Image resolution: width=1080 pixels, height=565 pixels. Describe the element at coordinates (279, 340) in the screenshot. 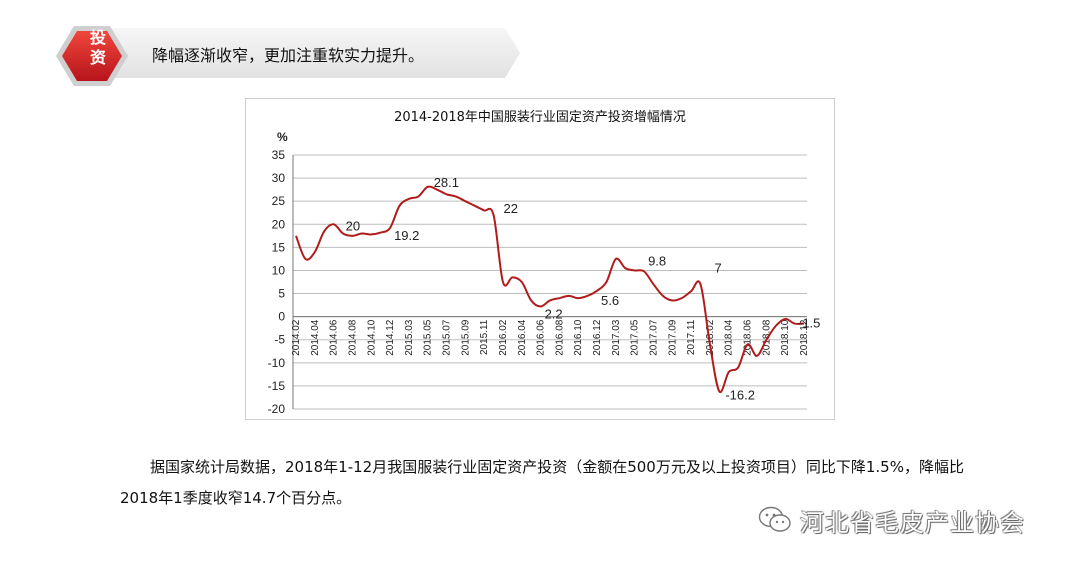

I see `y-tick-label: -5` at that location.